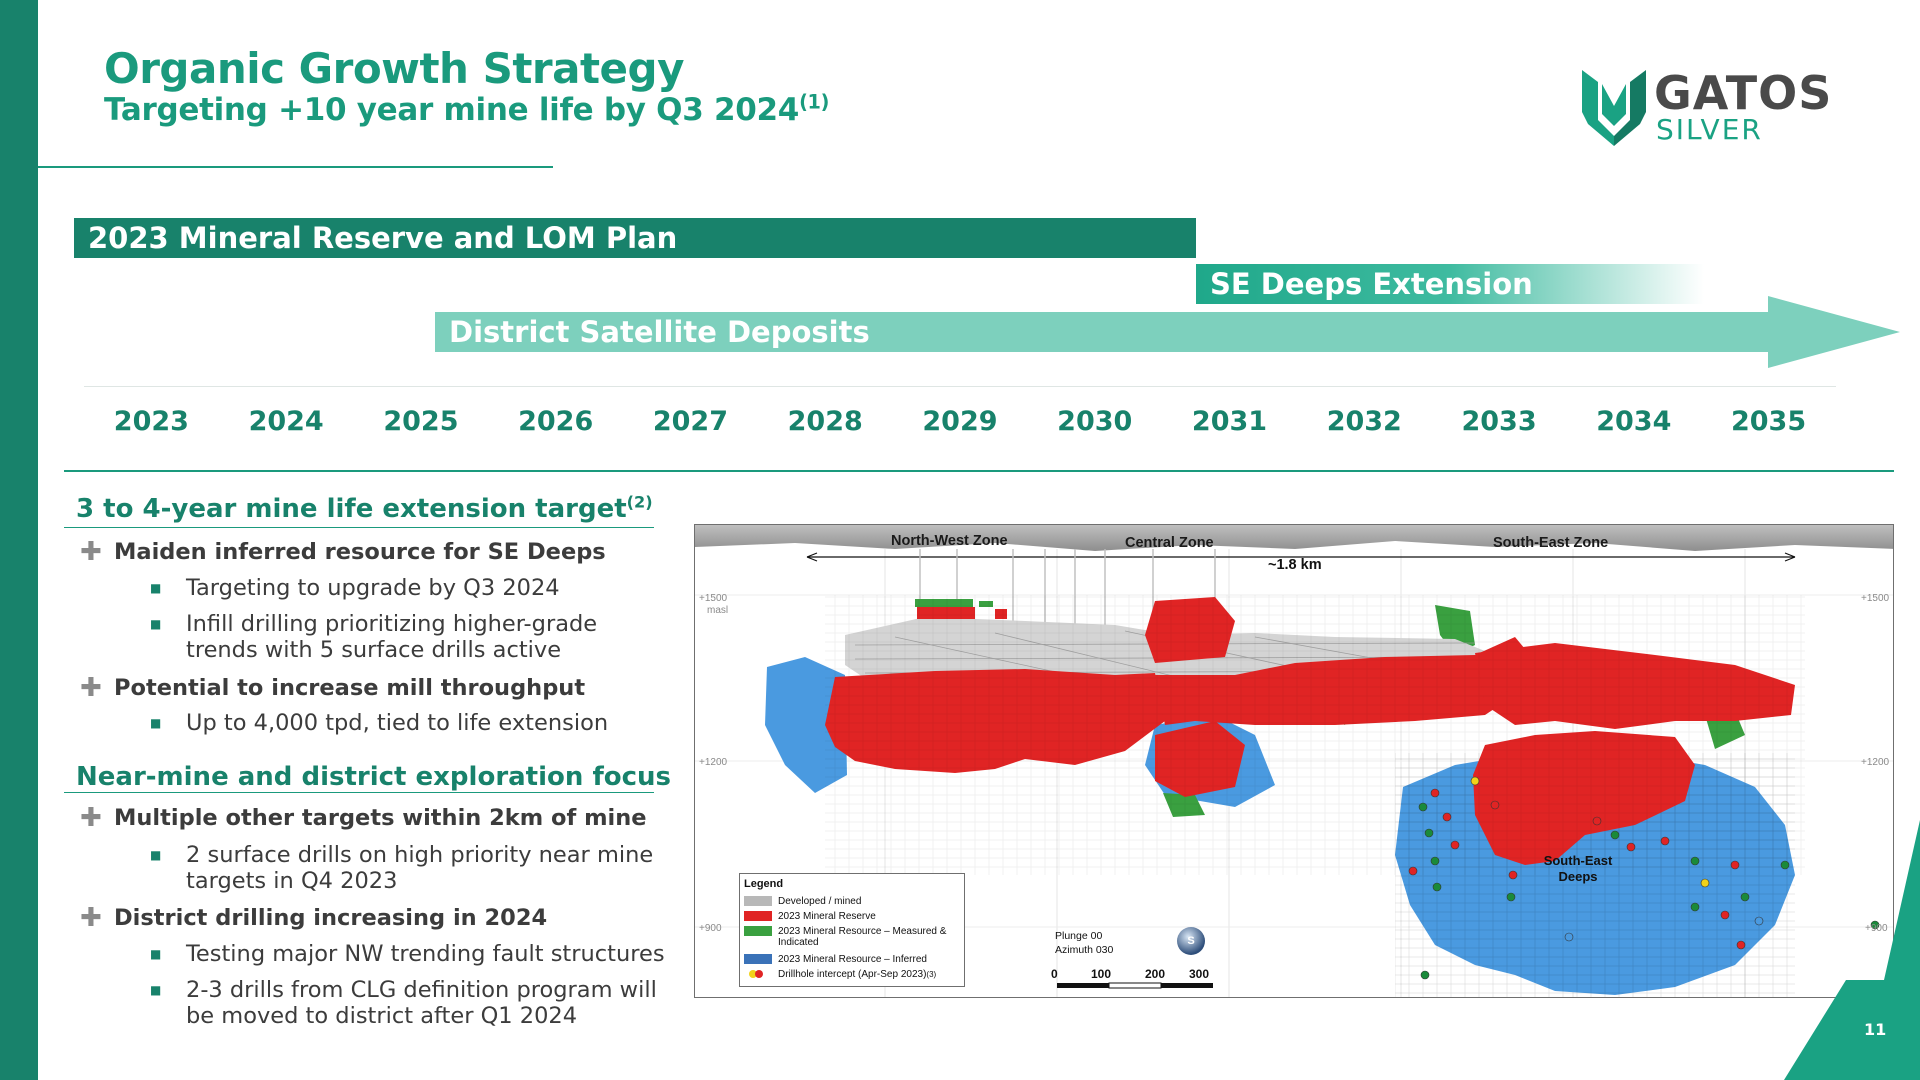  Describe the element at coordinates (960, 421) in the screenshot. I see `year-label: 2029` at that location.